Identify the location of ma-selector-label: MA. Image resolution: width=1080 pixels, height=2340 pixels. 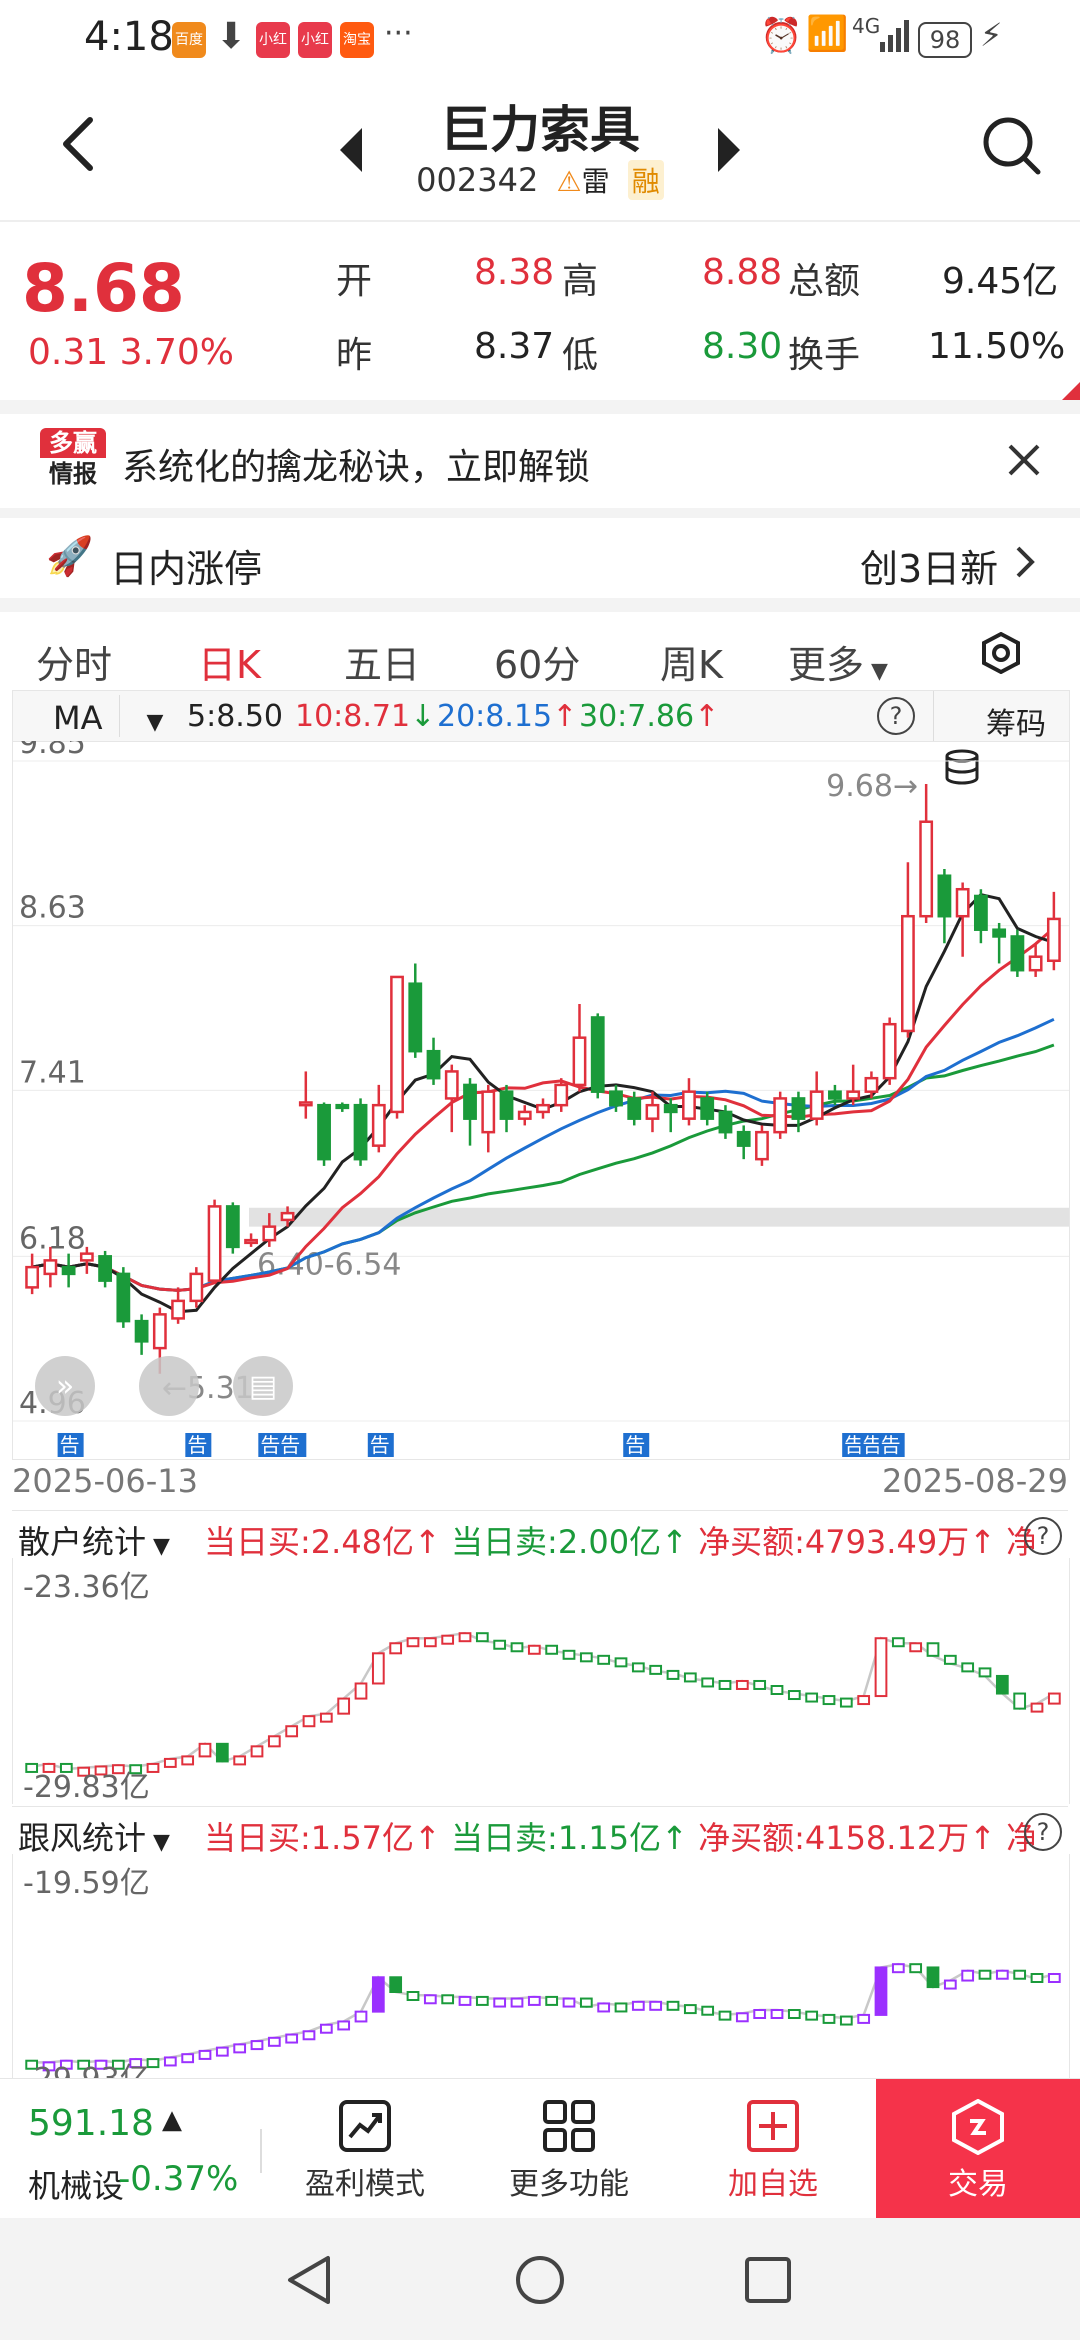
(78, 718).